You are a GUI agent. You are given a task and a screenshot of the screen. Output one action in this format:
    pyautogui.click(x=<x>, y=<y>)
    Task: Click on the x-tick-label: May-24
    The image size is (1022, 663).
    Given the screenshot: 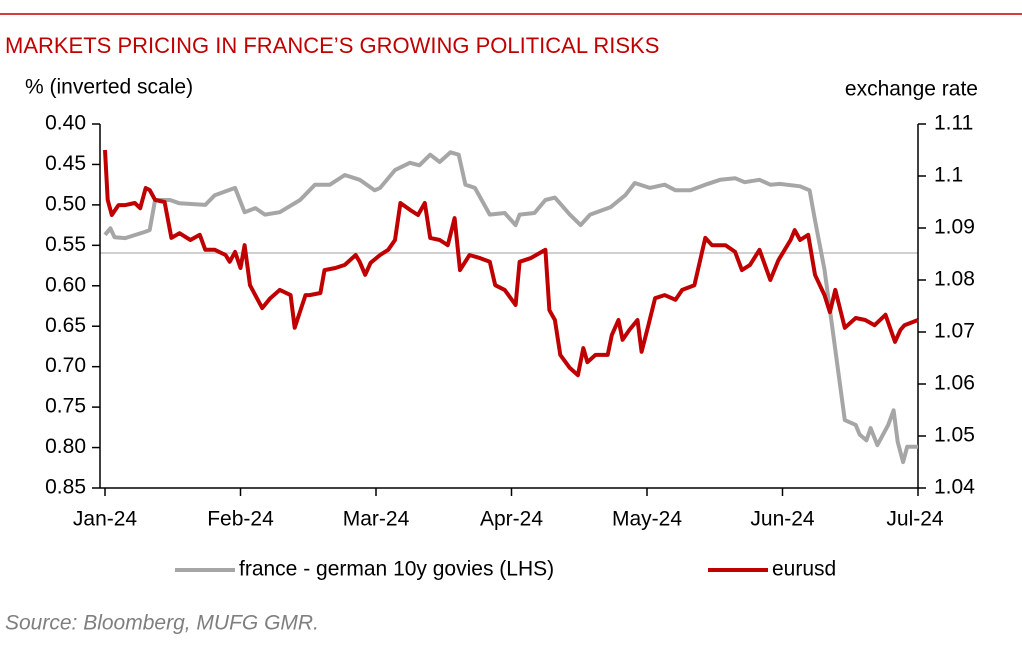 What is the action you would take?
    pyautogui.click(x=647, y=519)
    